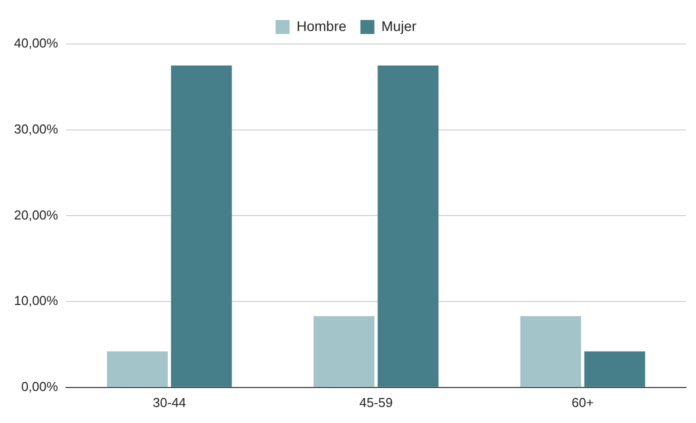  Describe the element at coordinates (36, 300) in the screenshot. I see `y-tick-label: 10,00%` at that location.